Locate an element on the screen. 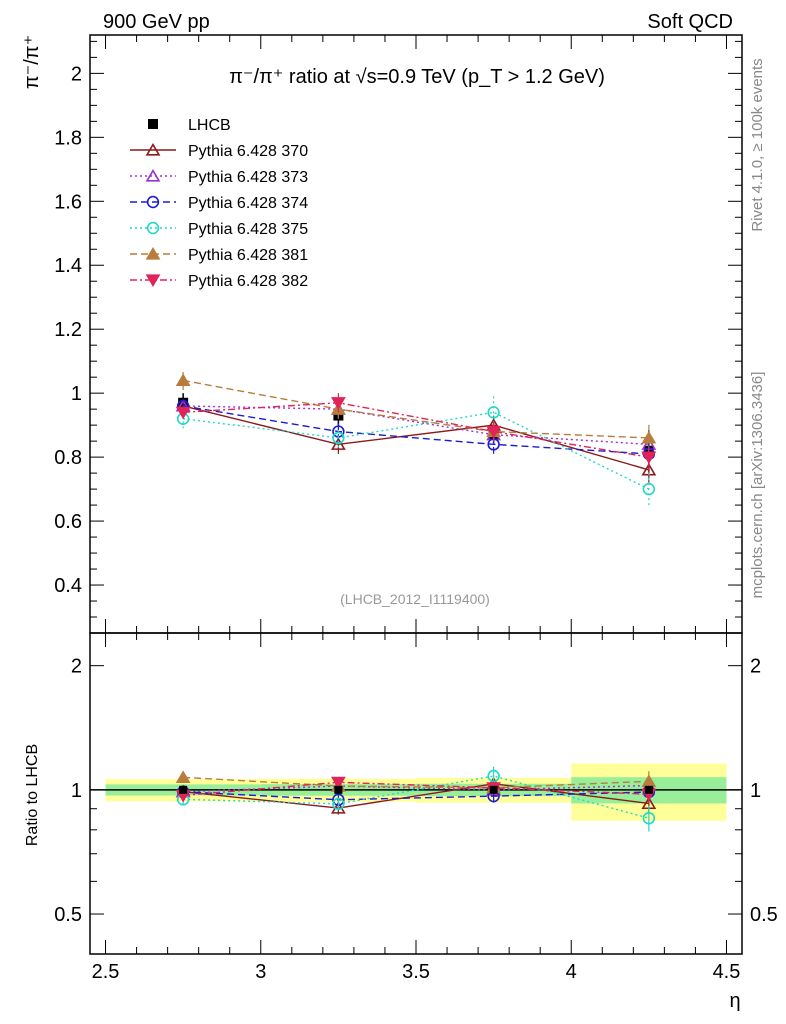 Image resolution: width=786 pixels, height=1024 pixels. x-tick-label: 4.5 is located at coordinates (727, 972).